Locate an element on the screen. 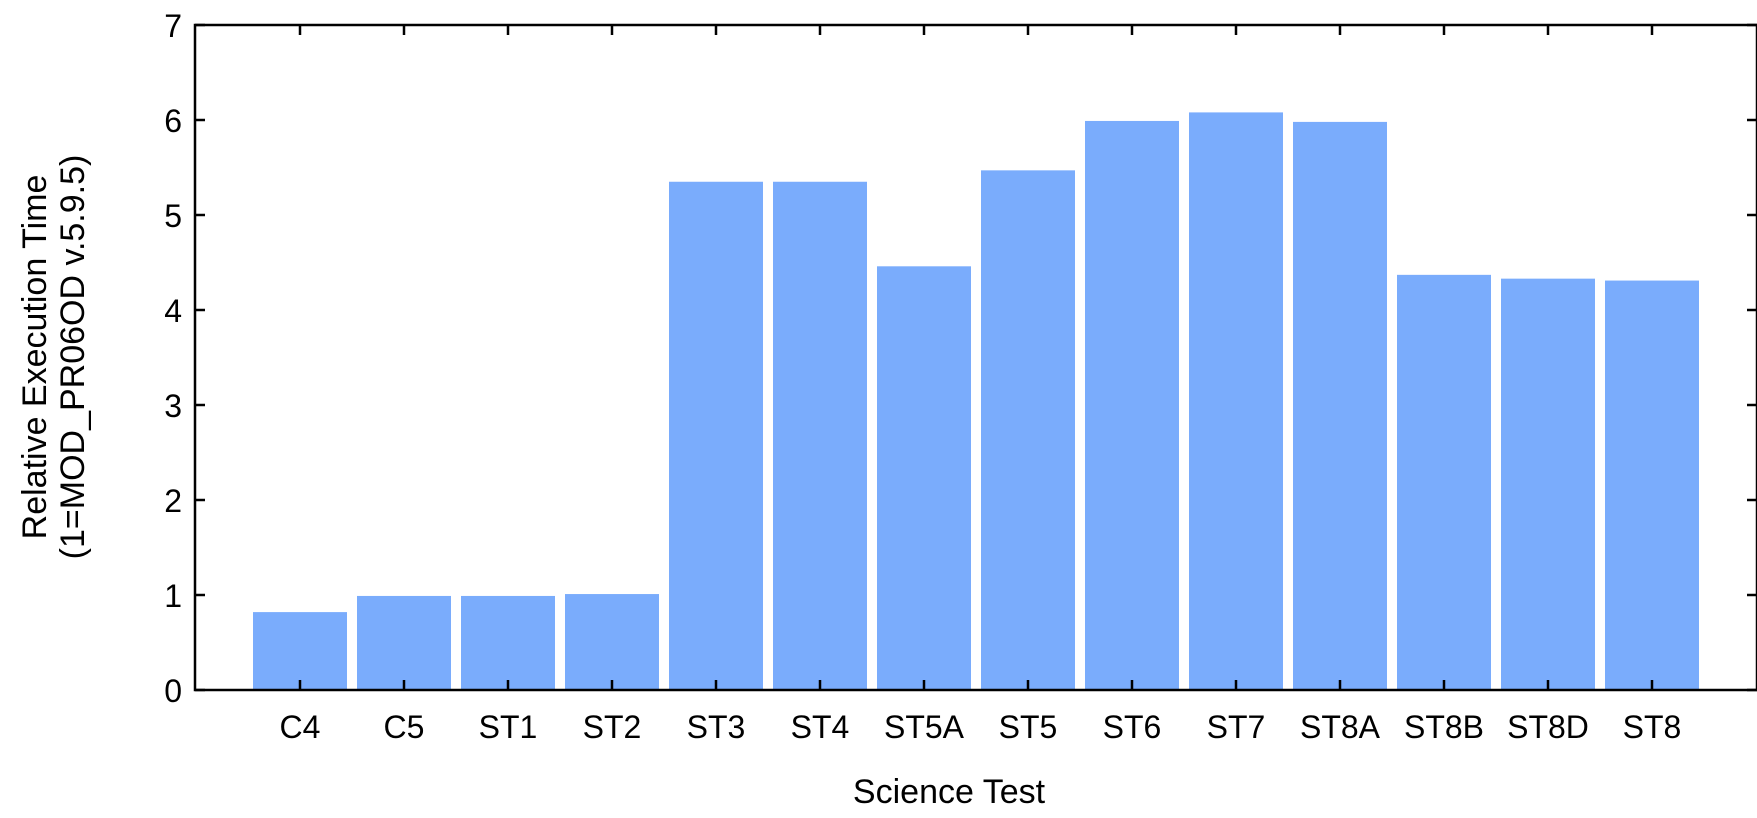 Image resolution: width=1757 pixels, height=818 pixels. bar-c4 is located at coordinates (300, 651).